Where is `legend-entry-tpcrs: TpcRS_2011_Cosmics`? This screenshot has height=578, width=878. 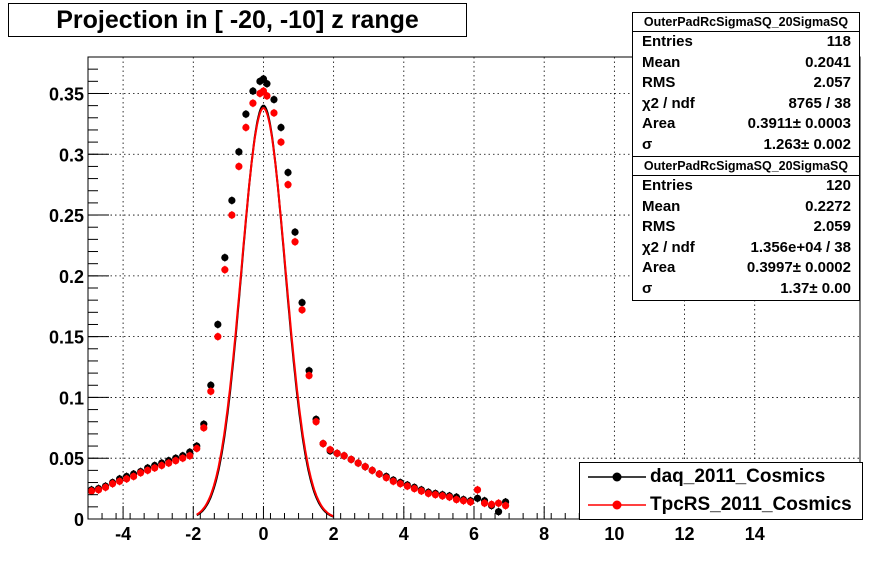 legend-entry-tpcrs: TpcRS_2011_Cosmics is located at coordinates (721, 505).